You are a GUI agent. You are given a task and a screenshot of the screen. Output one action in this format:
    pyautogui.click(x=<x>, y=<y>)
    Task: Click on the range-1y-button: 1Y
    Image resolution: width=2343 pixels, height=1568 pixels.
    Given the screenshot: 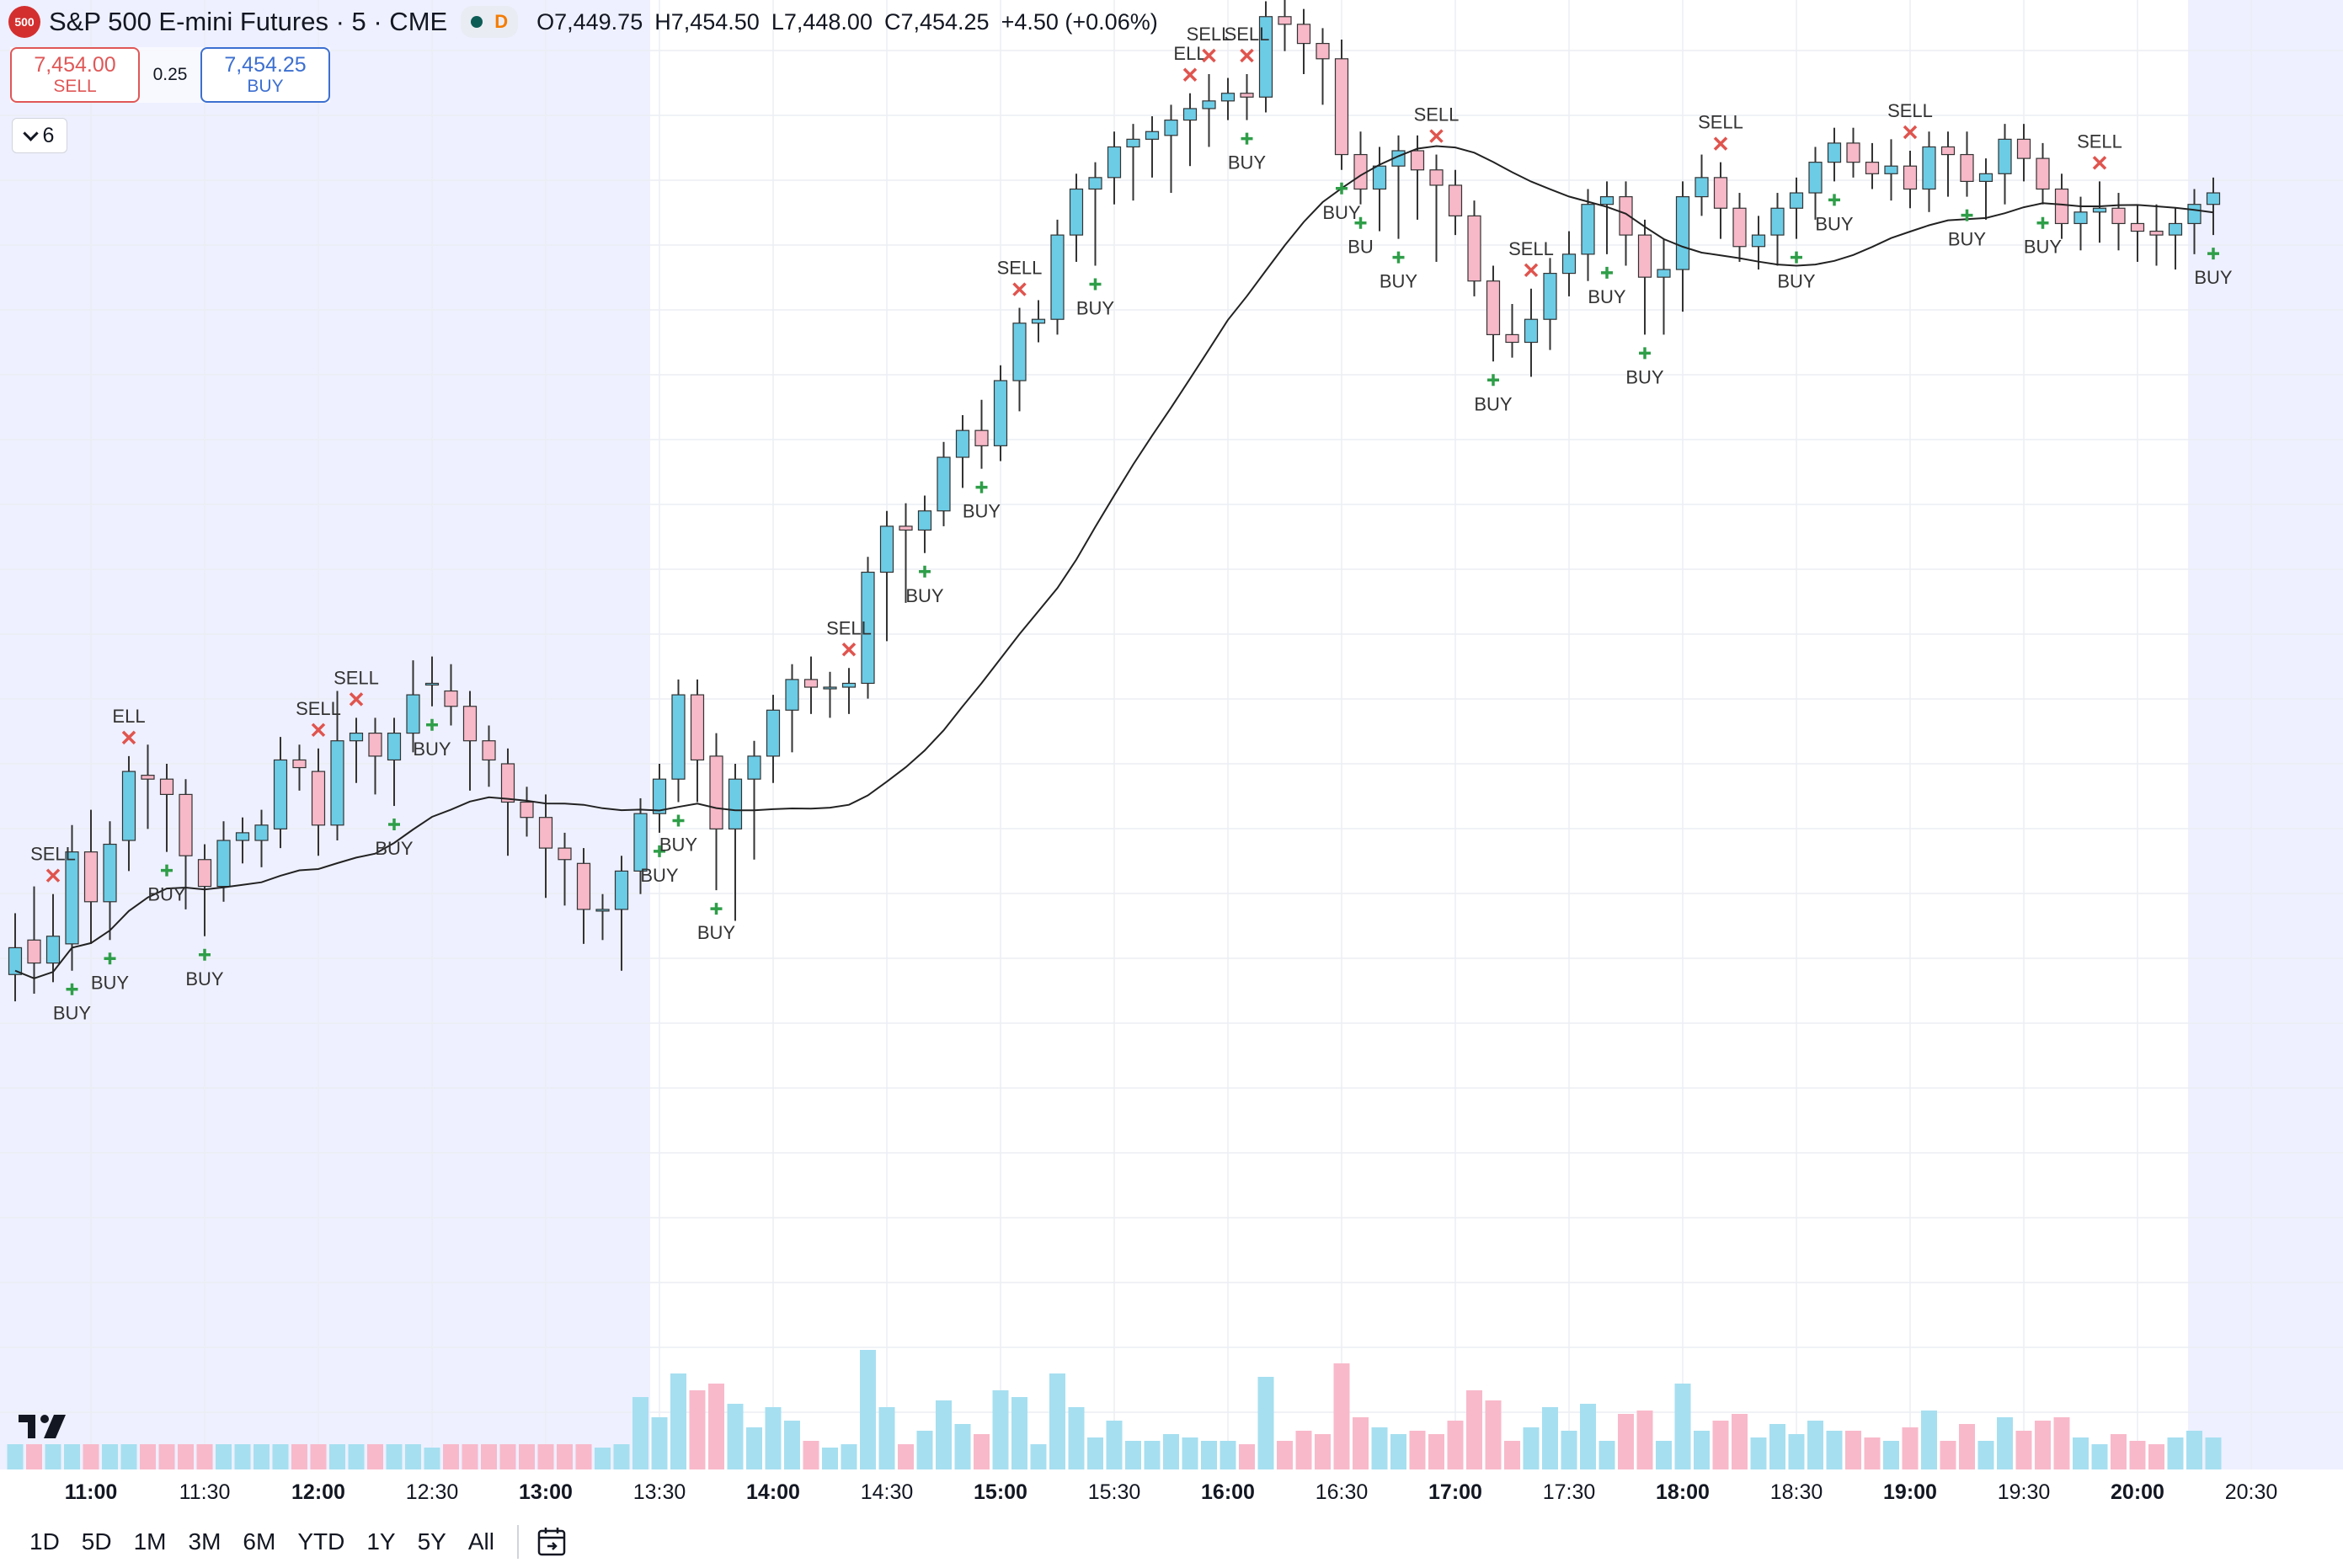 What is the action you would take?
    pyautogui.click(x=381, y=1541)
    